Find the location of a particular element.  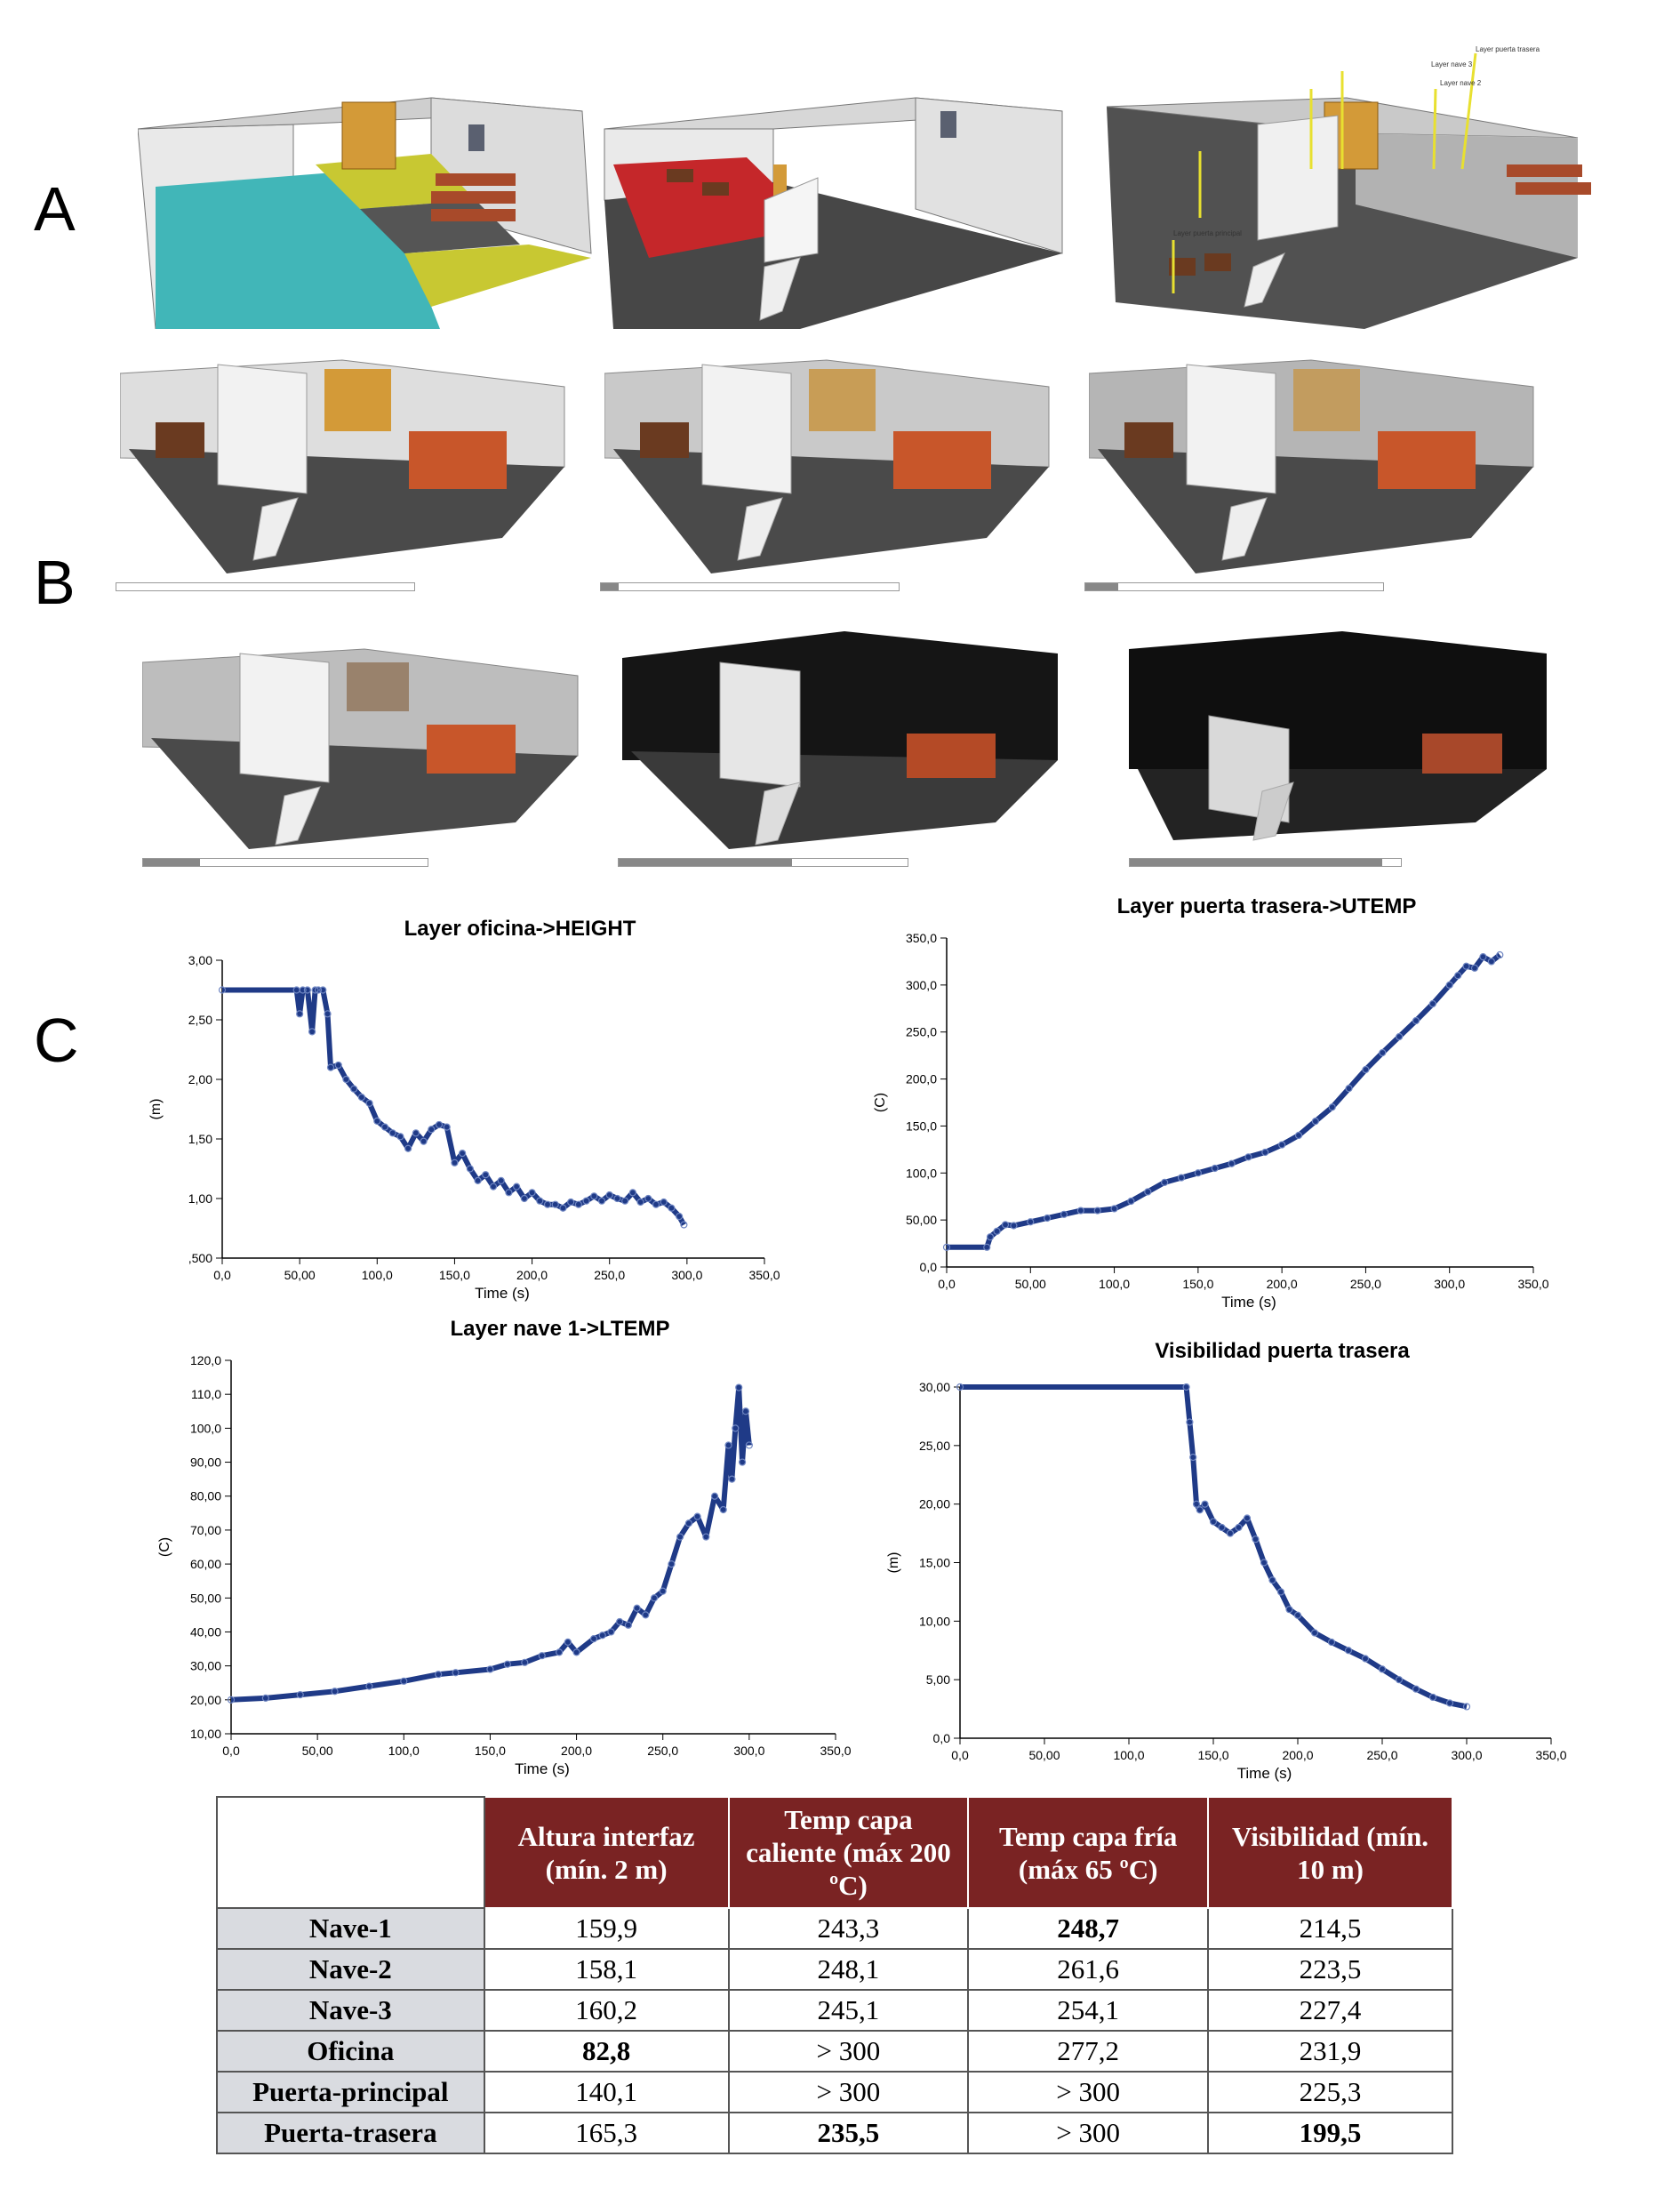

table-row: Nave-1 159,9 243,3 248,7 214,5 is located at coordinates (834, 1929).